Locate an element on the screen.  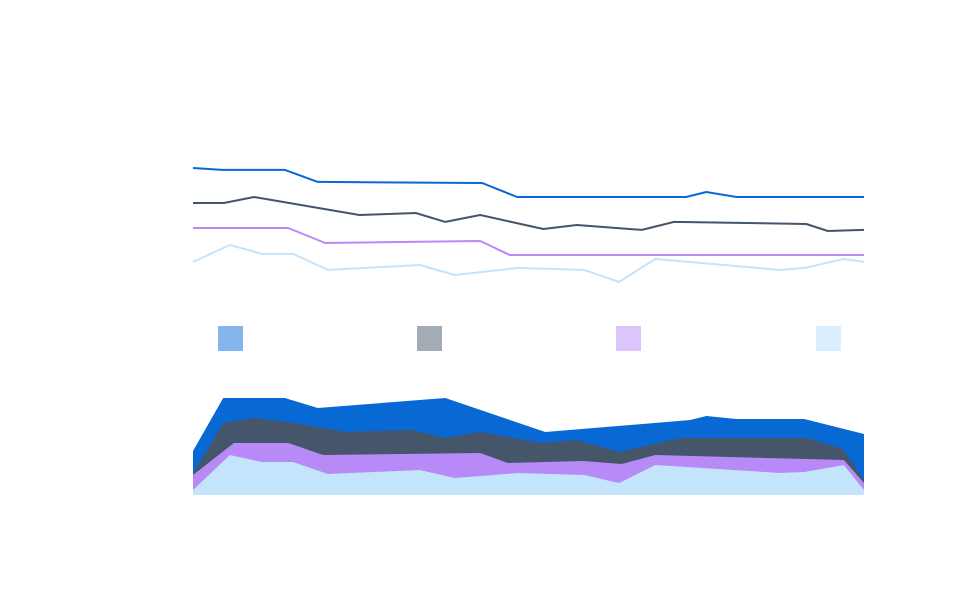
stacked-area-chart is located at coordinates (528, 446).